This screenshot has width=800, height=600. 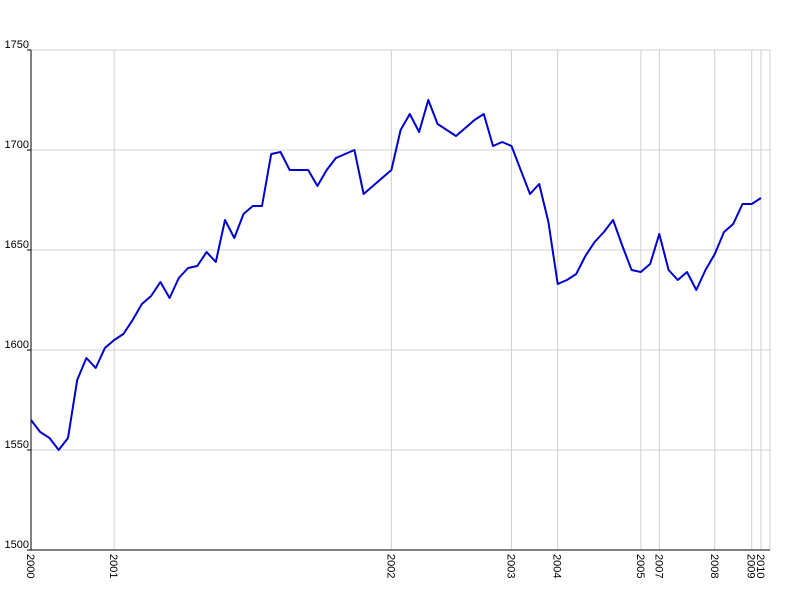 I want to click on x-tick-label: 2000, so click(x=30, y=566).